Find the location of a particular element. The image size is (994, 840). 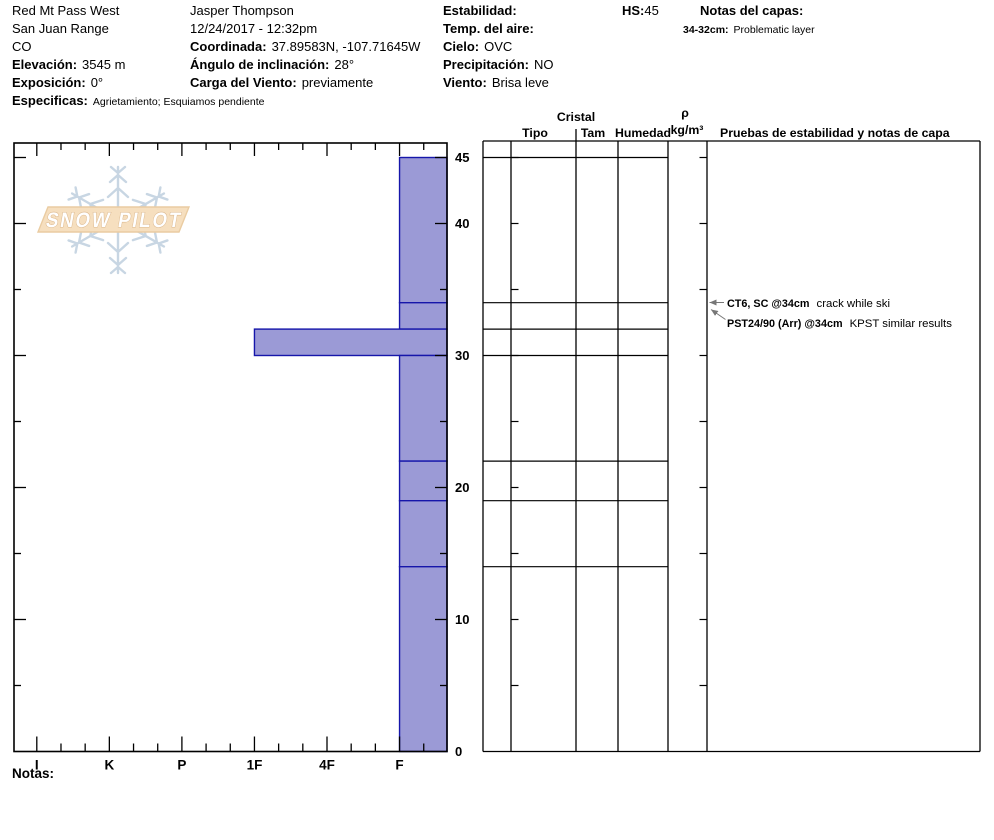

site-name: Red Mt Pass West is located at coordinates (66, 10).